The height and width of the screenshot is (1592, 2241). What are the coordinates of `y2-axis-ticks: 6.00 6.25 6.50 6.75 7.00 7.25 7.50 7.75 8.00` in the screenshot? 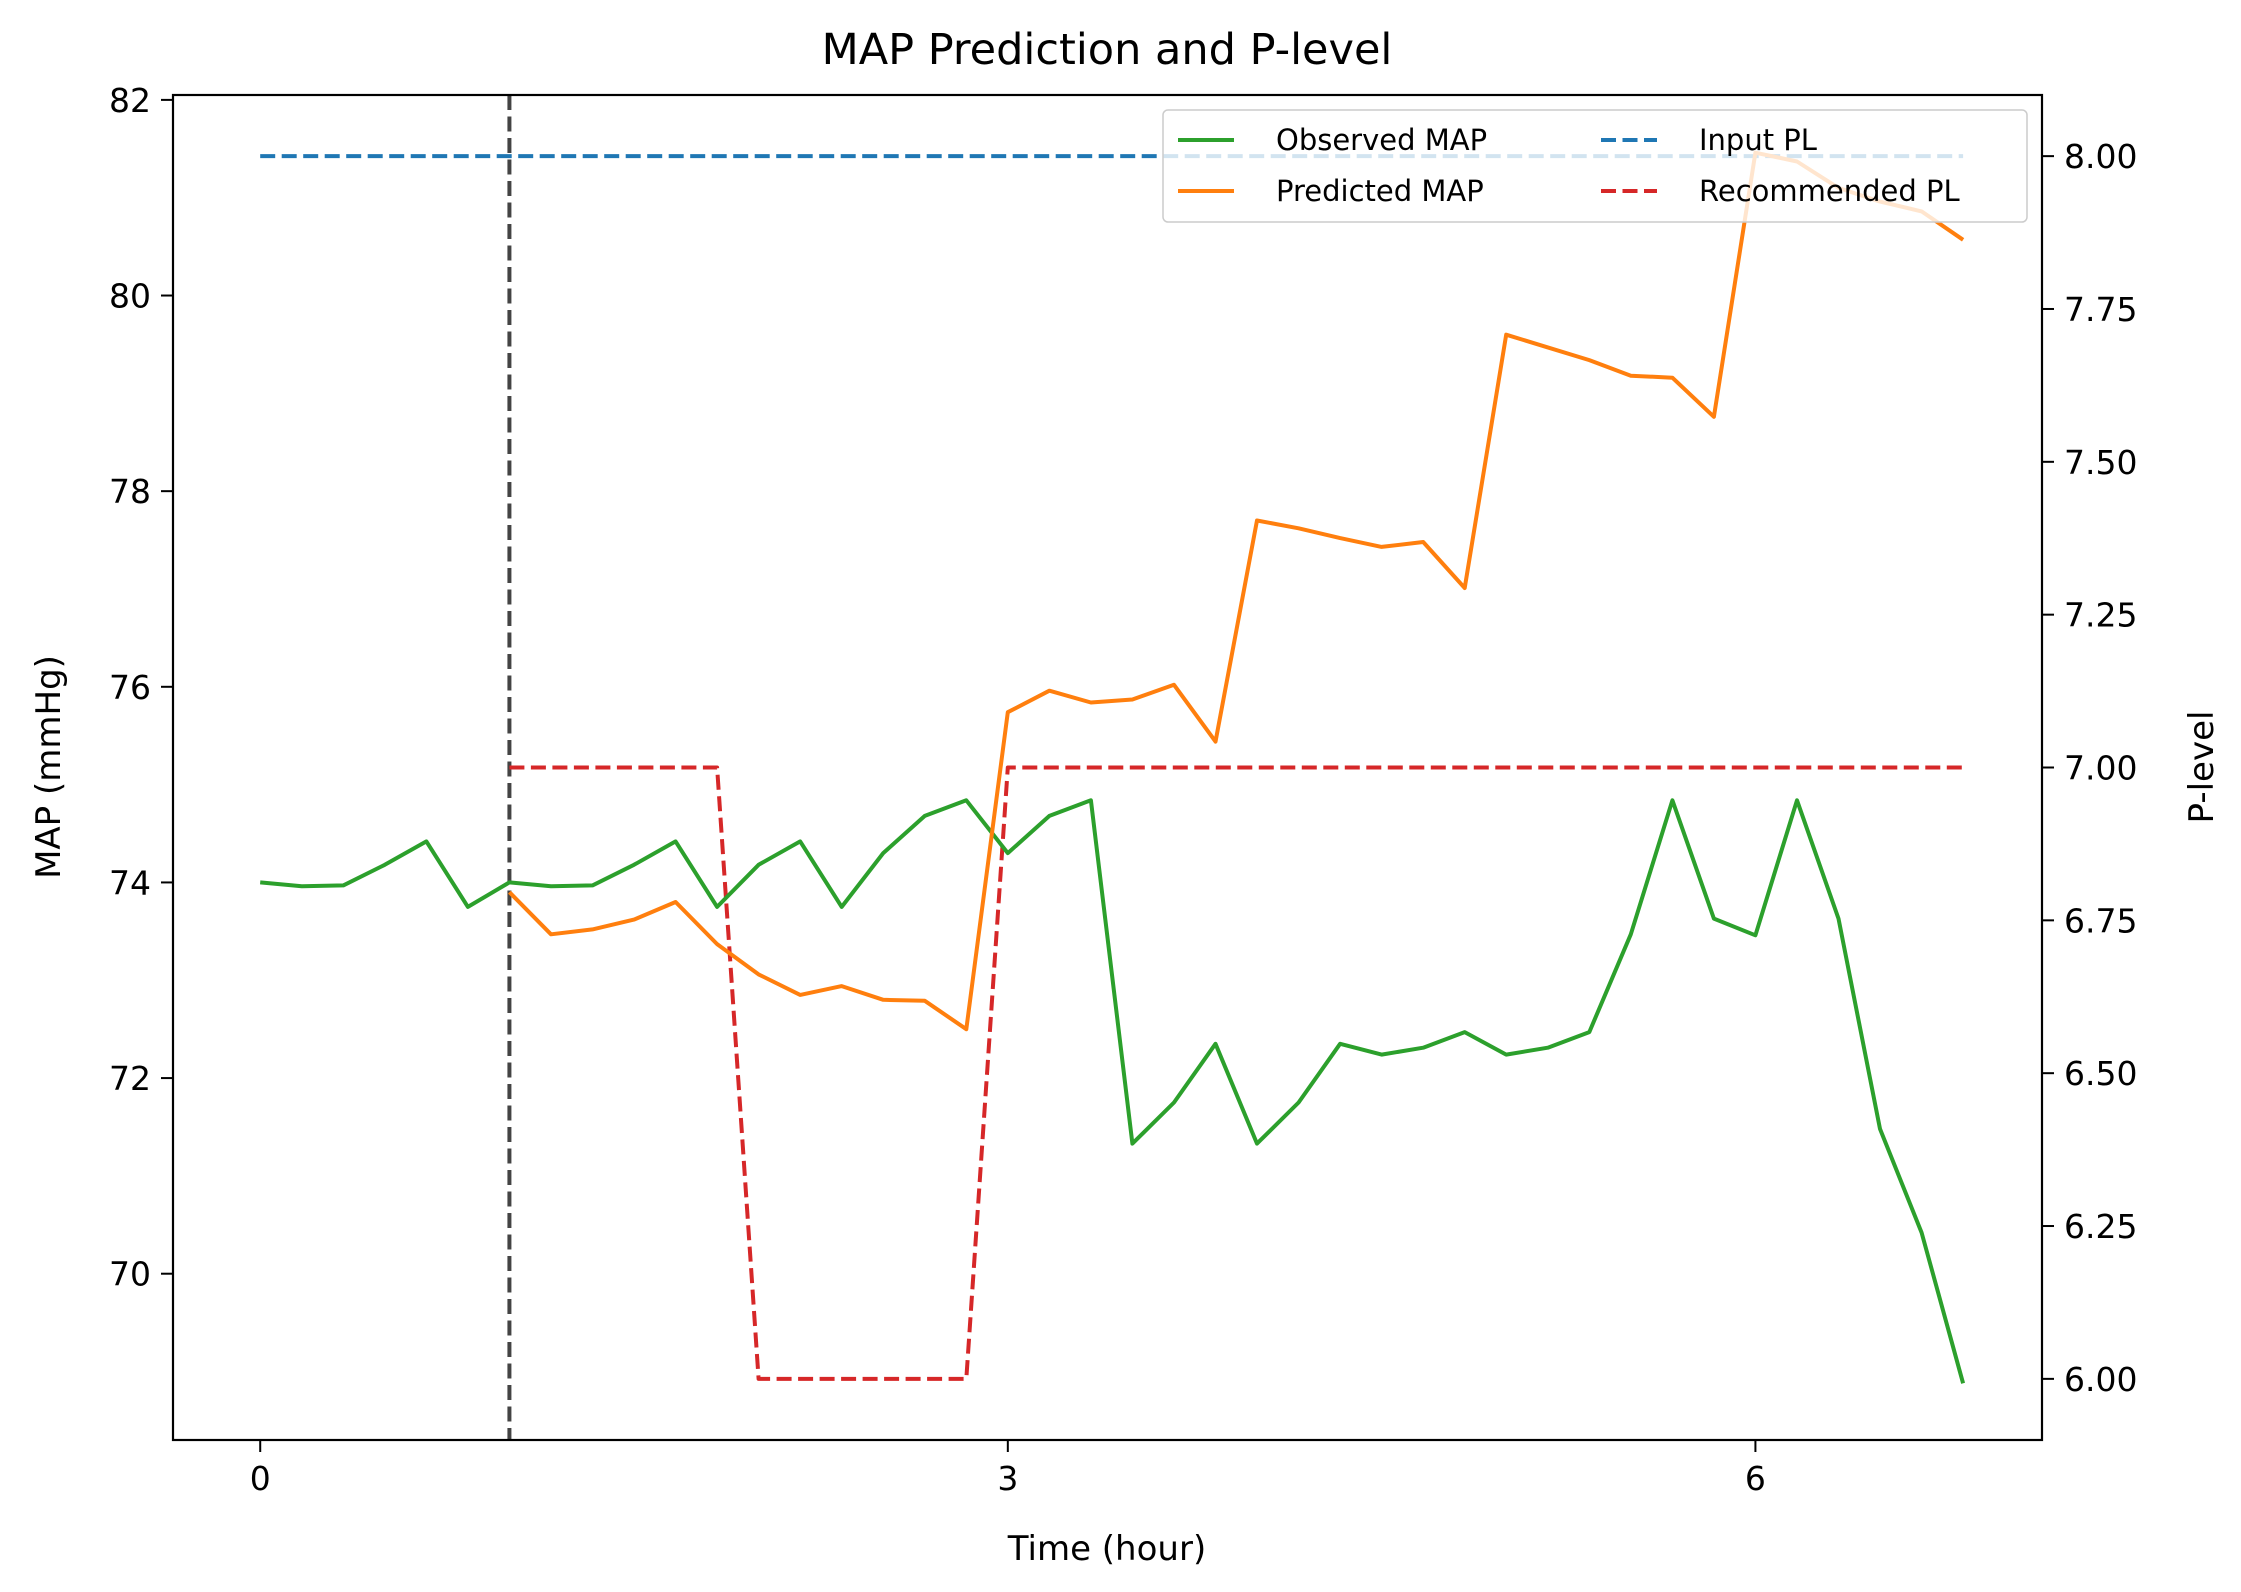 It's located at (2089, 768).